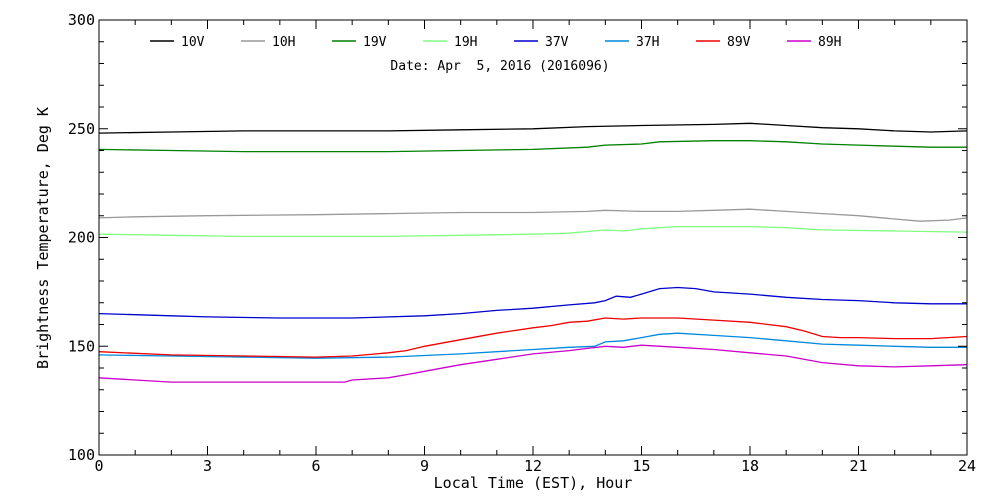 The height and width of the screenshot is (500, 1000). Describe the element at coordinates (533, 483) in the screenshot. I see `x-axis-title: Local Time (EST), Hour` at that location.